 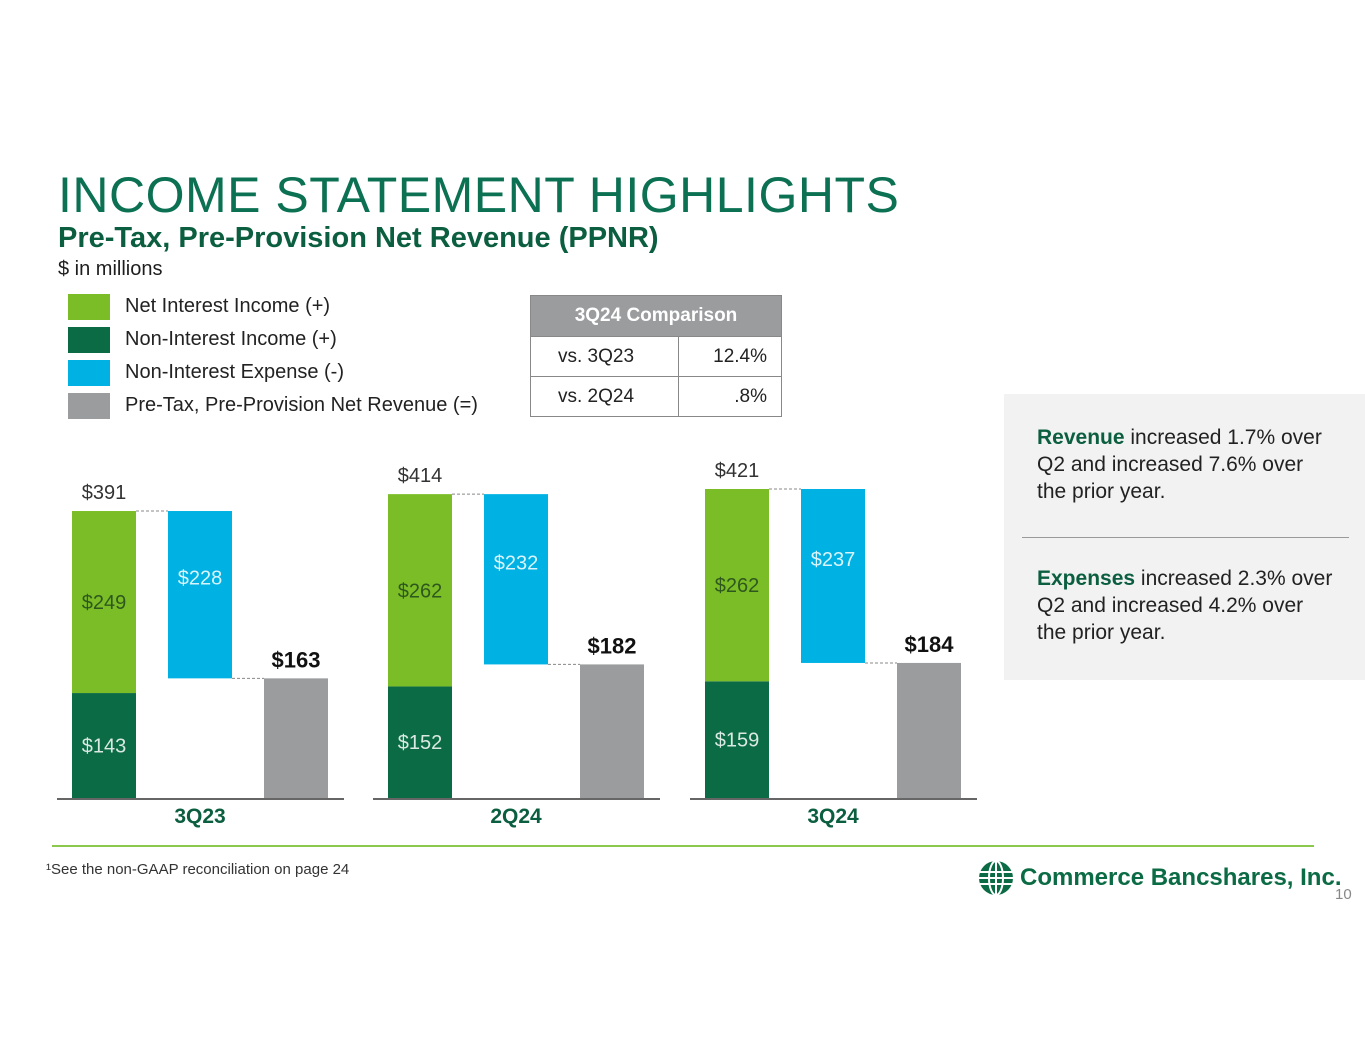 What do you see at coordinates (199, 816) in the screenshot?
I see `x-tick-label: 3Q23` at bounding box center [199, 816].